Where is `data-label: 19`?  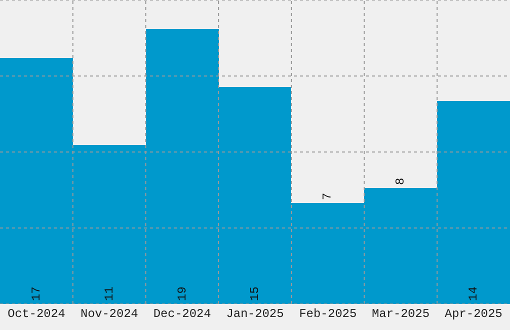
data-label: 19 is located at coordinates (183, 293).